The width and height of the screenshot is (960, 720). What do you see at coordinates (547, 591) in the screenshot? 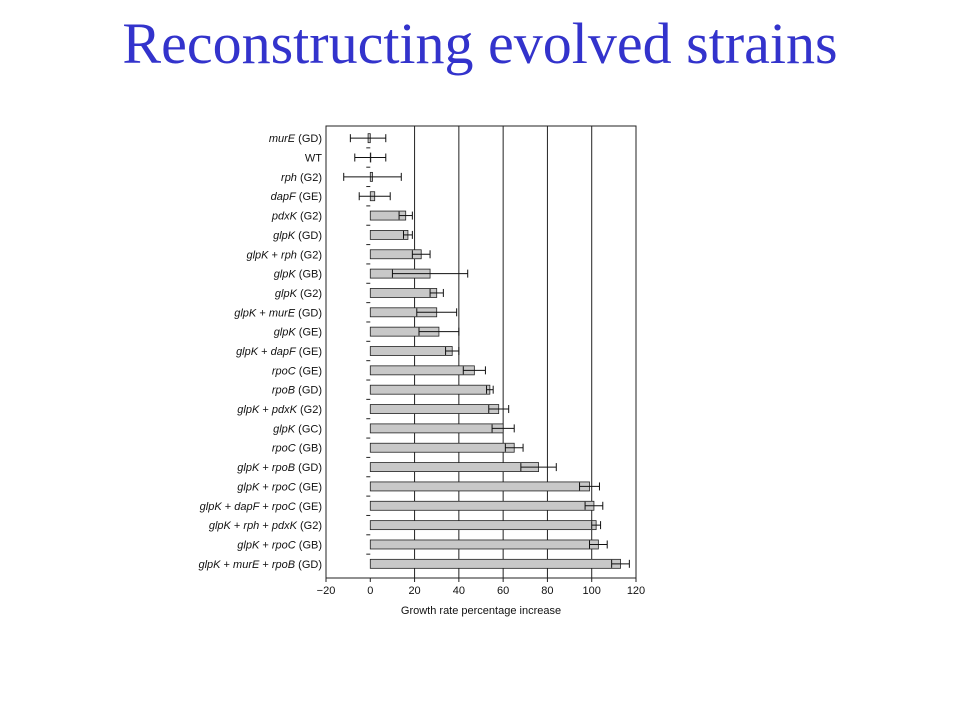
I see `x-tick-label: 80` at bounding box center [547, 591].